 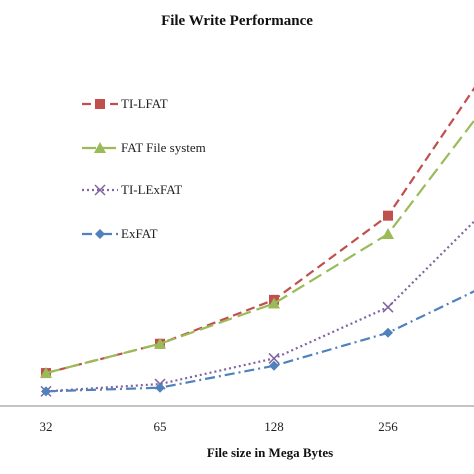 I want to click on x-axis-label: File size in Mega Bytes, so click(x=270, y=452).